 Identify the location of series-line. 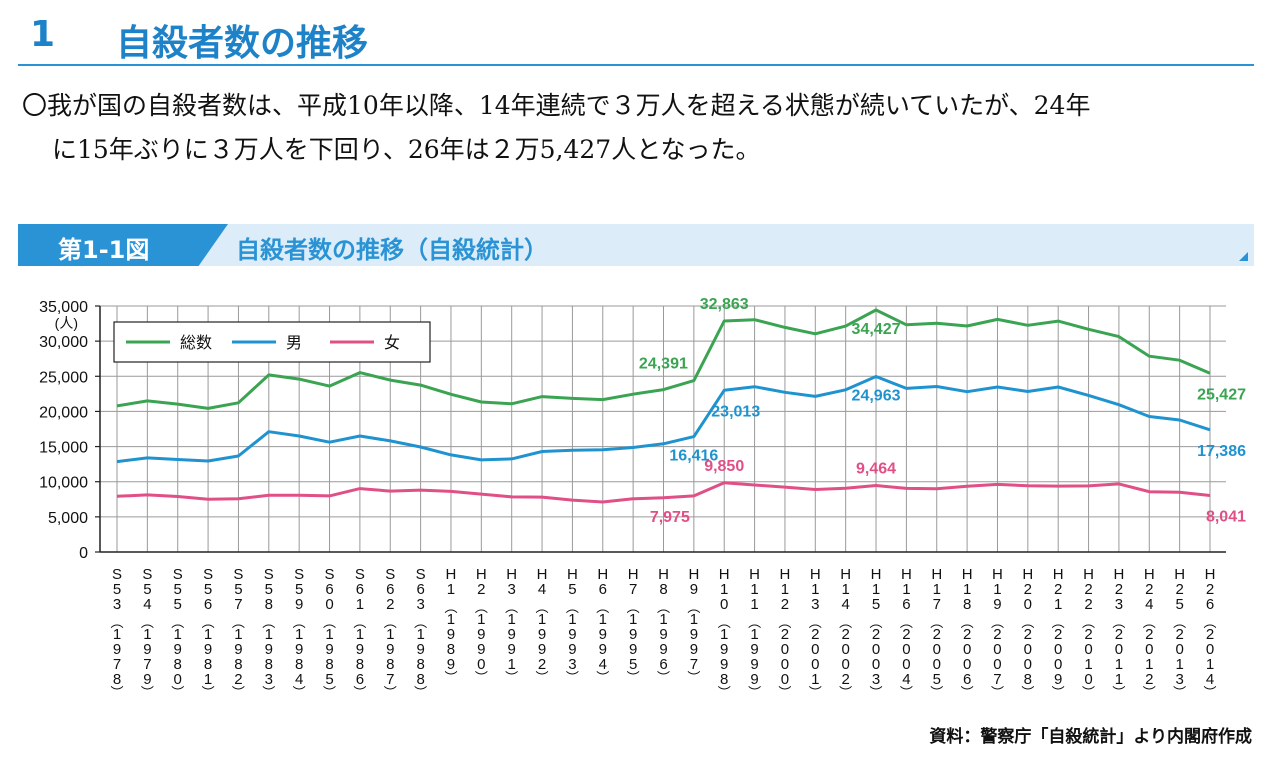
(663, 492).